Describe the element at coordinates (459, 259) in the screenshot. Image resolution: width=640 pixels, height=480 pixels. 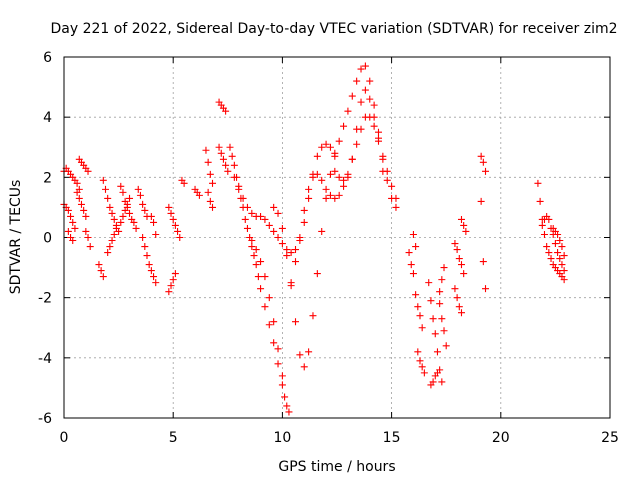
I see `series-track-ak` at that location.